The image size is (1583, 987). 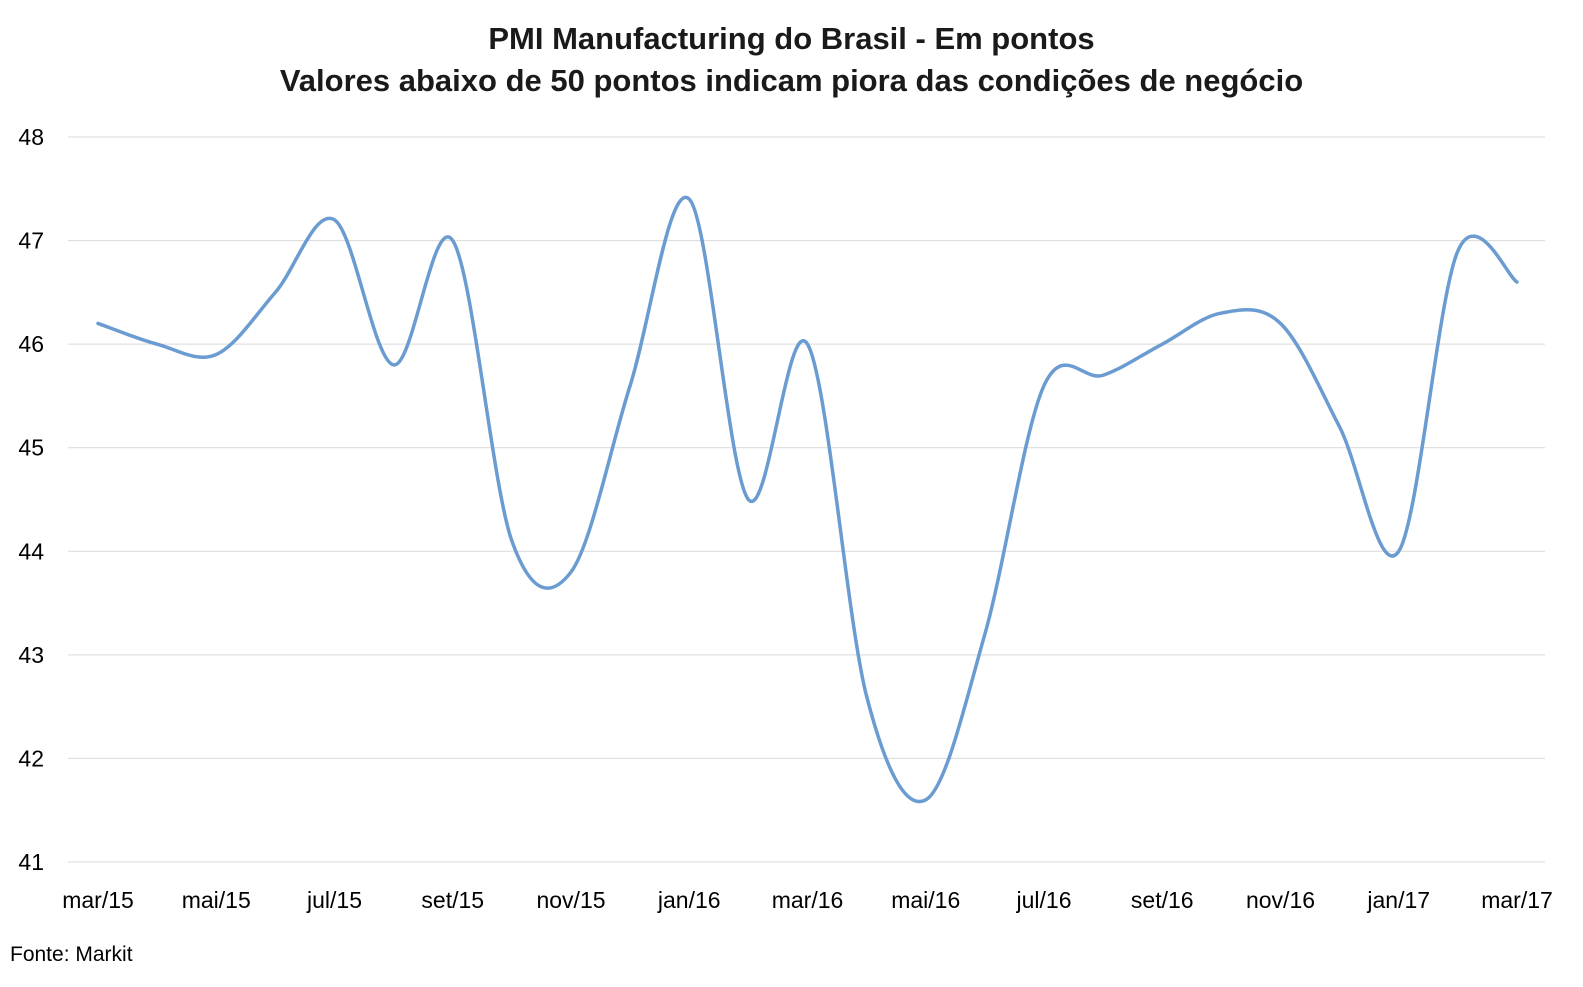 I want to click on x-tick-label: jan/17, so click(x=1398, y=900).